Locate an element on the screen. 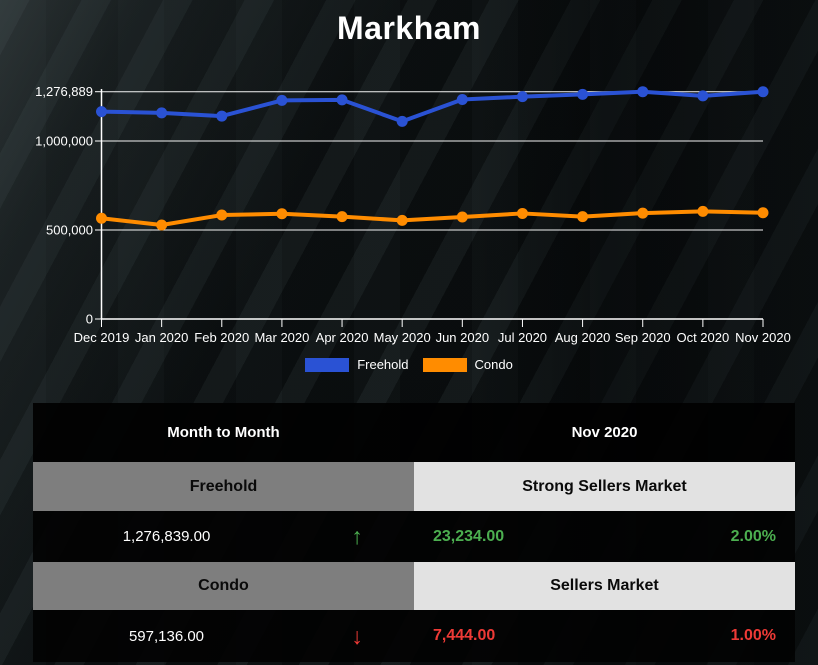 This screenshot has width=818, height=665. header-month-to-month: Month to Month is located at coordinates (223, 432).